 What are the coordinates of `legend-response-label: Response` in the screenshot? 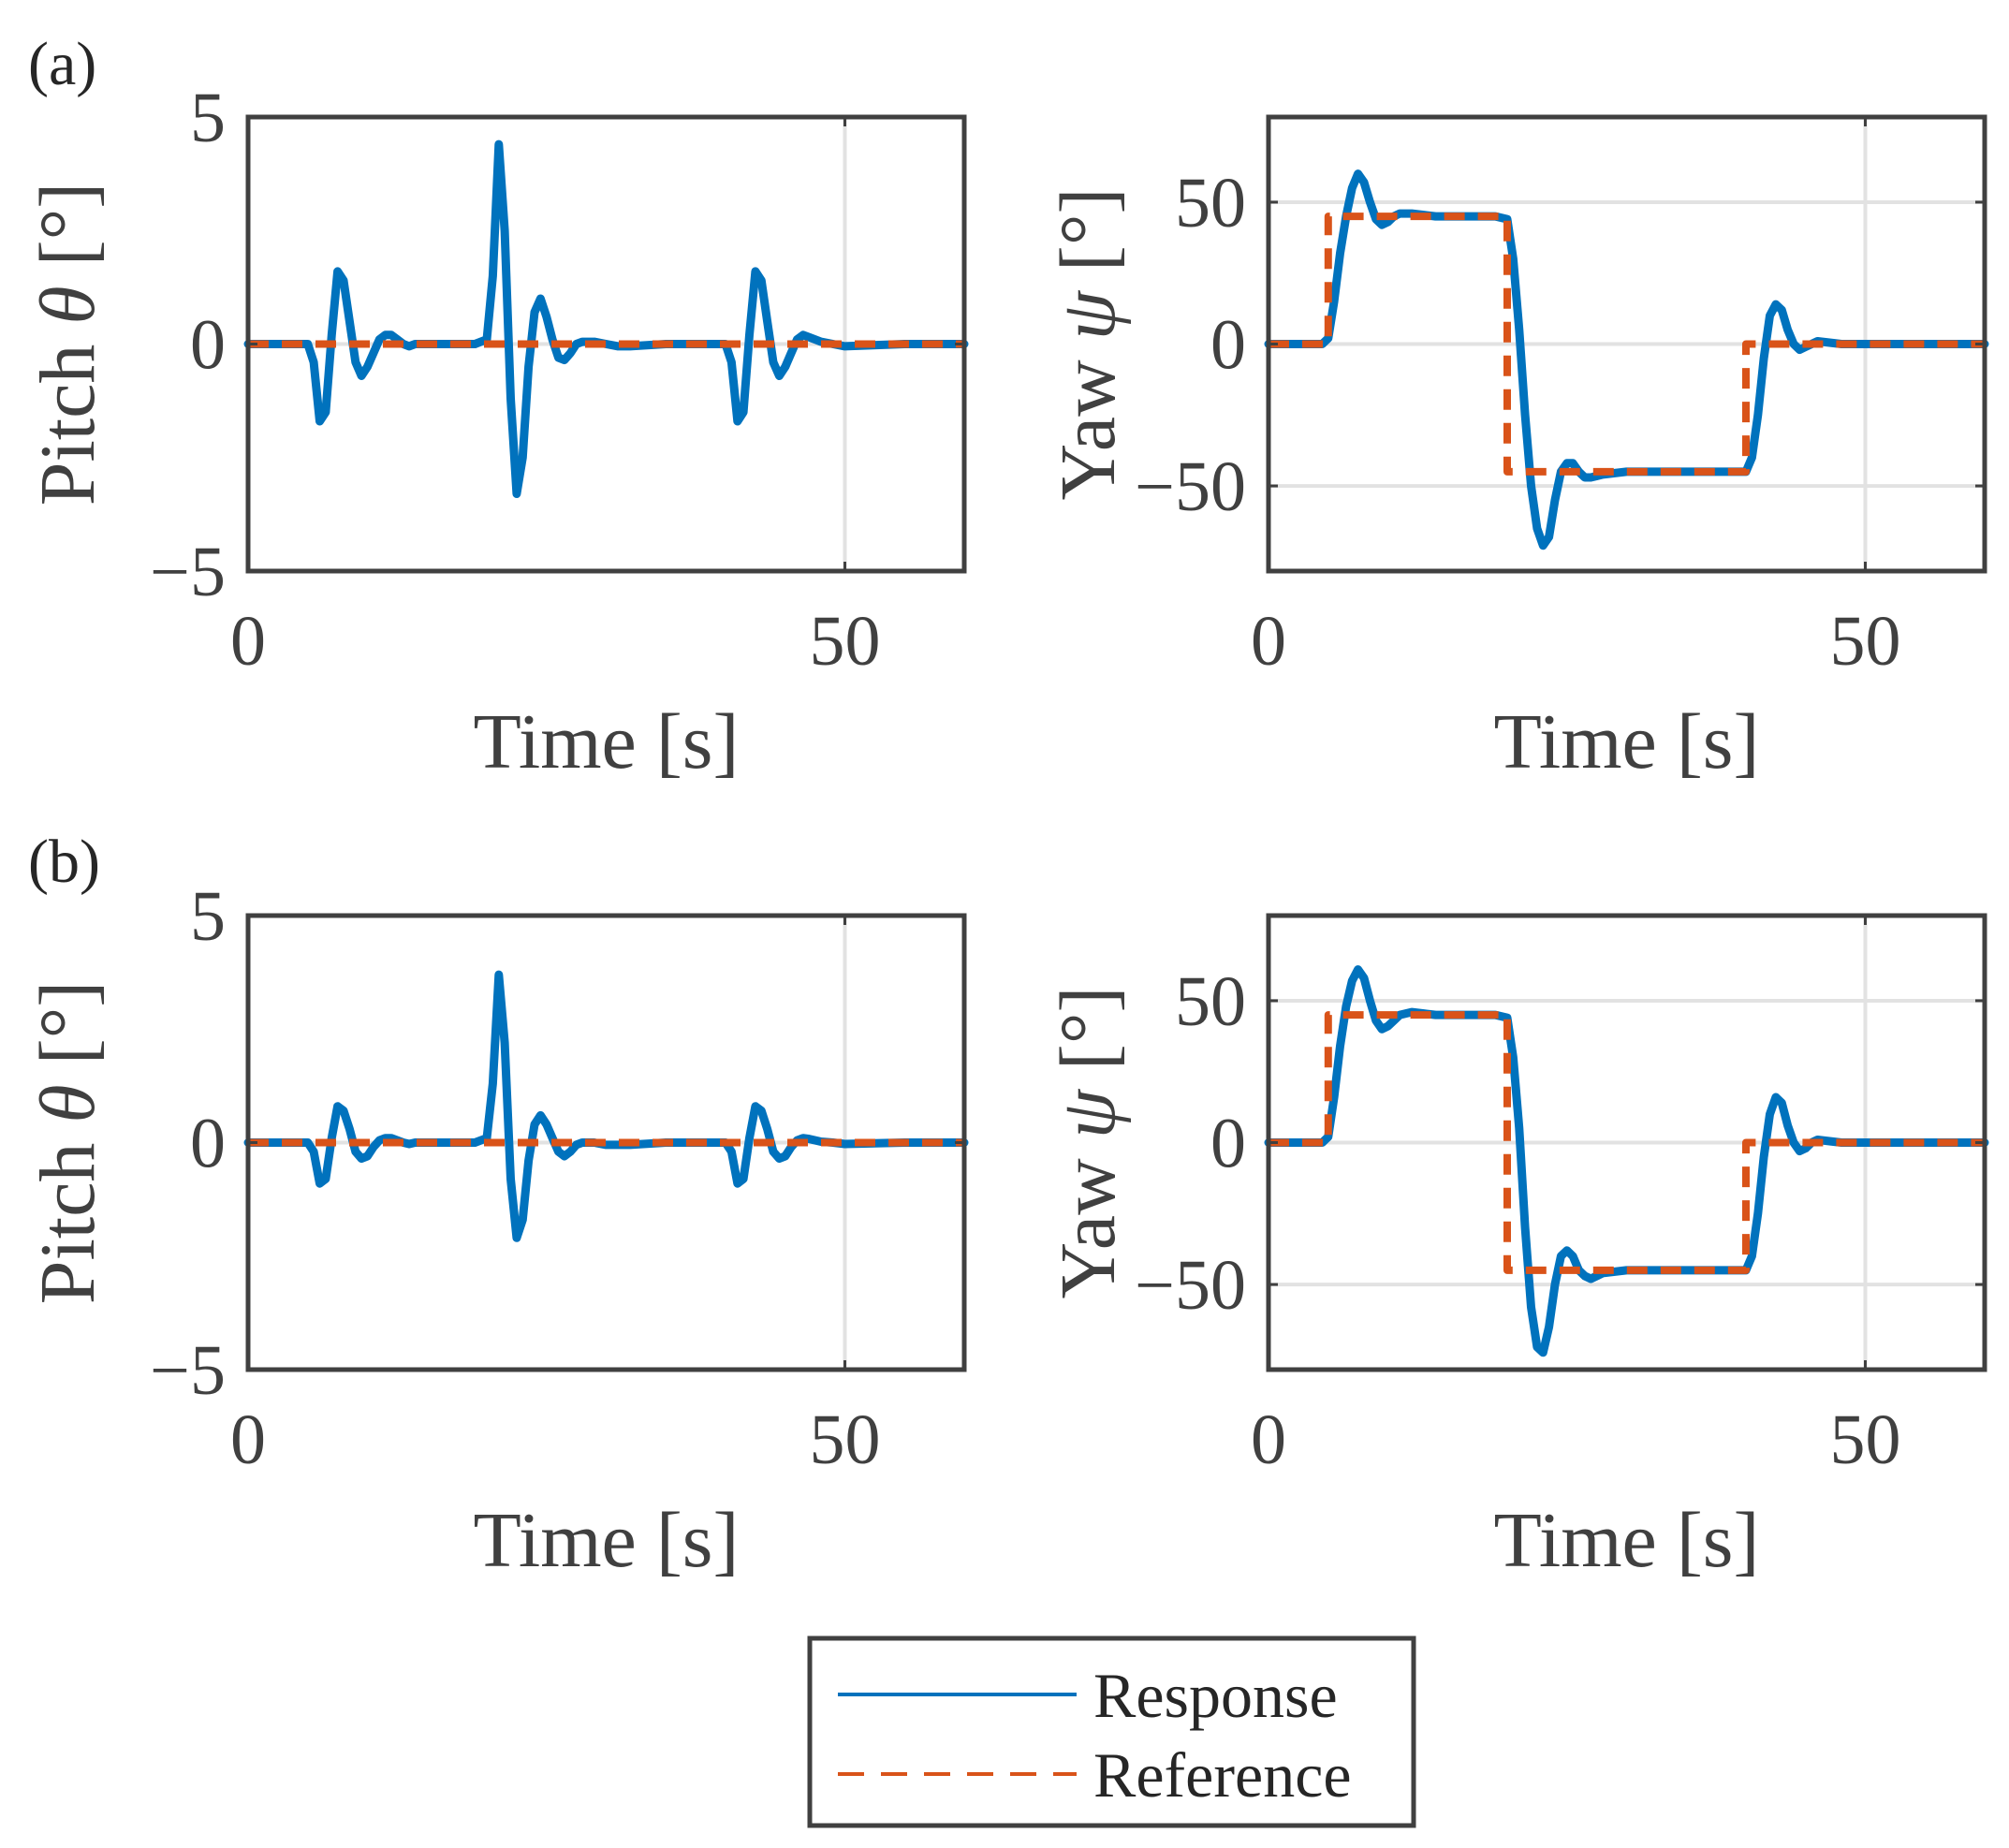 It's located at (1215, 1695).